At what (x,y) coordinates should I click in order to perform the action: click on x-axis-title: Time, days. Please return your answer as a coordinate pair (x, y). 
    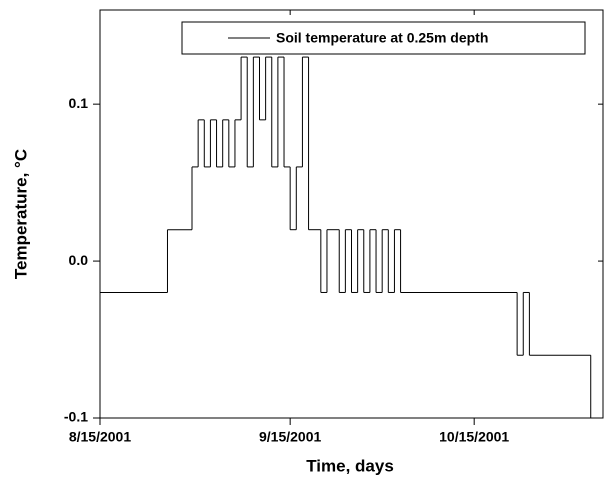
    Looking at the image, I should click on (350, 465).